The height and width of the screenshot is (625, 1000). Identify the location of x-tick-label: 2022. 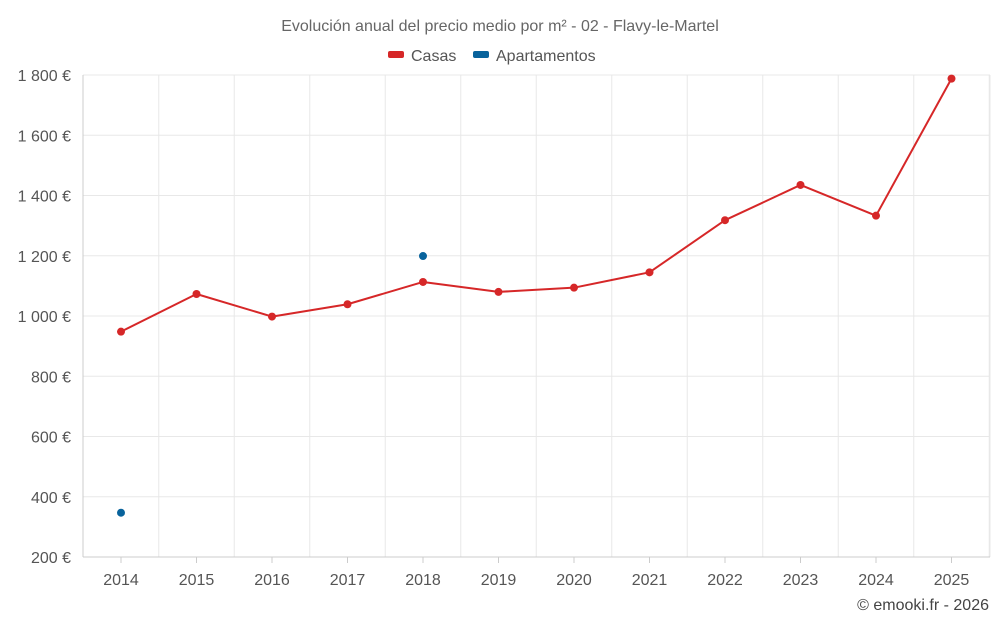
(725, 580).